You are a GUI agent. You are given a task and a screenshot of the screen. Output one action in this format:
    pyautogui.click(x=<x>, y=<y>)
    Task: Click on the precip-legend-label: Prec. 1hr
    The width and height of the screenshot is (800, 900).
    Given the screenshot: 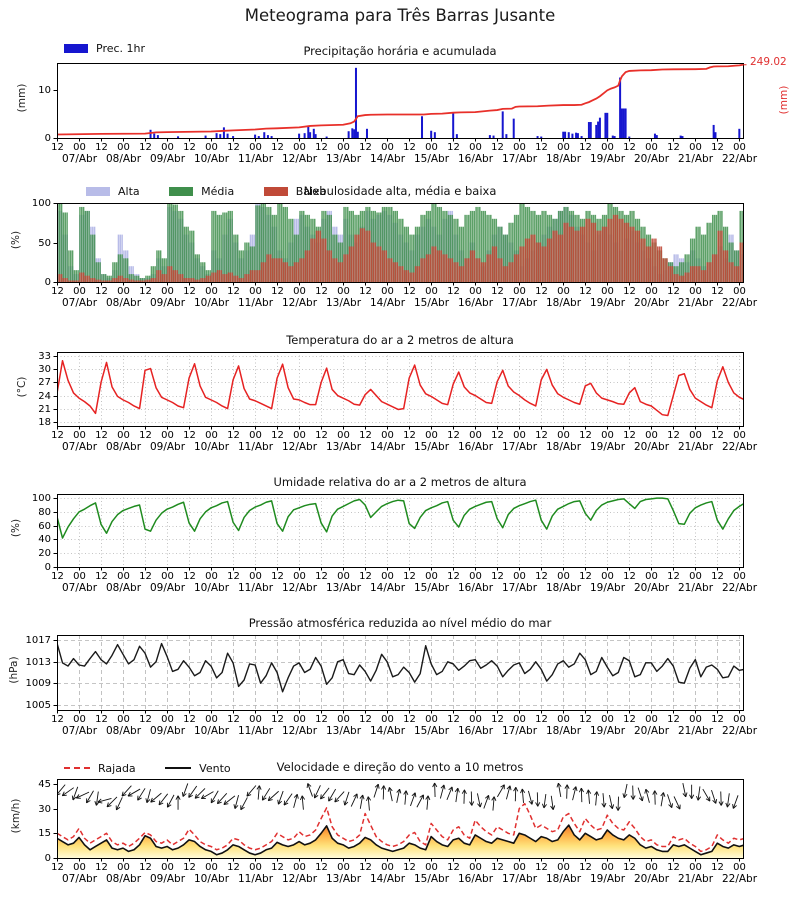 What is the action you would take?
    pyautogui.click(x=121, y=48)
    